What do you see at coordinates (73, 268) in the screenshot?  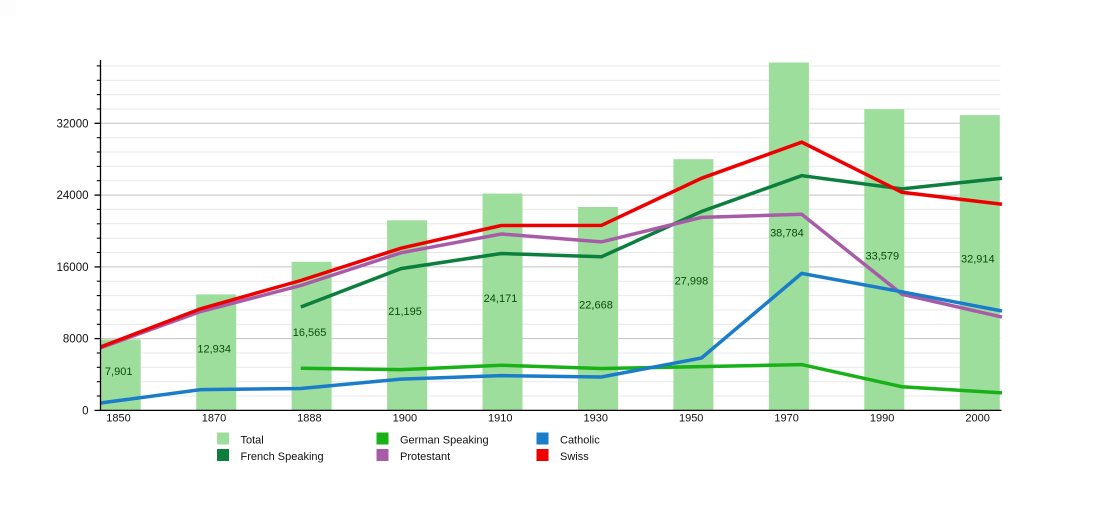 I see `svg-text: 16000` at bounding box center [73, 268].